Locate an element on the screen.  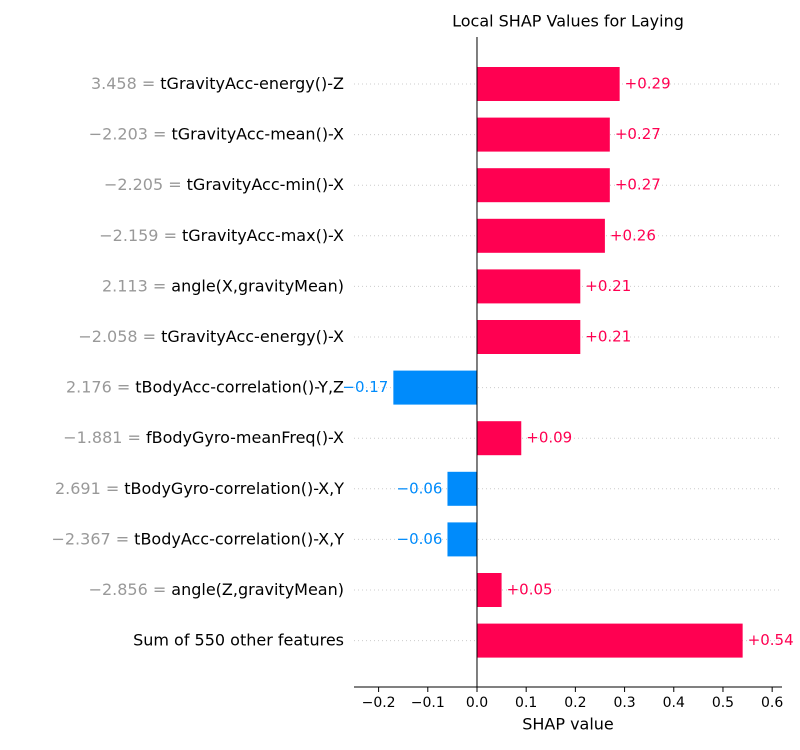
value-label: +0.26 is located at coordinates (633, 235).